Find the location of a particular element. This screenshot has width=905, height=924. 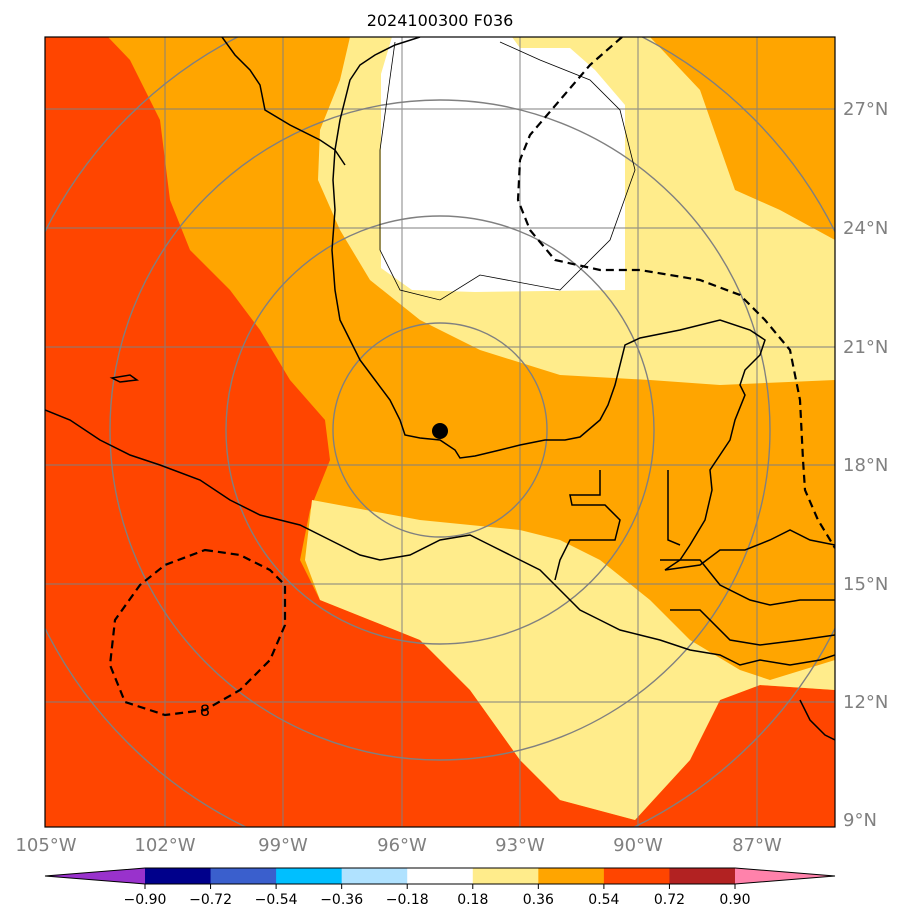

lat-labels: 27°N 24°N 21°N 18°N 15°N 12°N 9°N is located at coordinates (865, 465).